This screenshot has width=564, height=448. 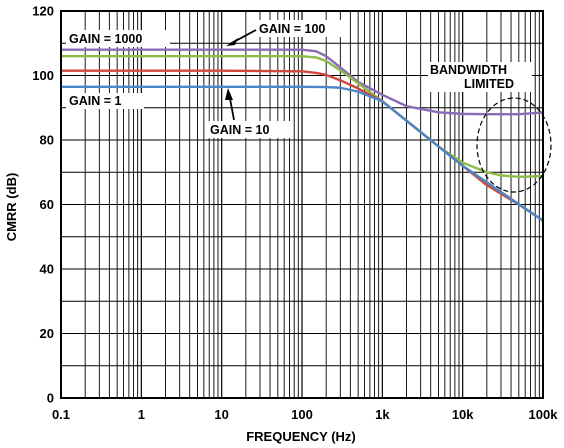 What do you see at coordinates (50, 398) in the screenshot?
I see `y-tick-label: 0` at bounding box center [50, 398].